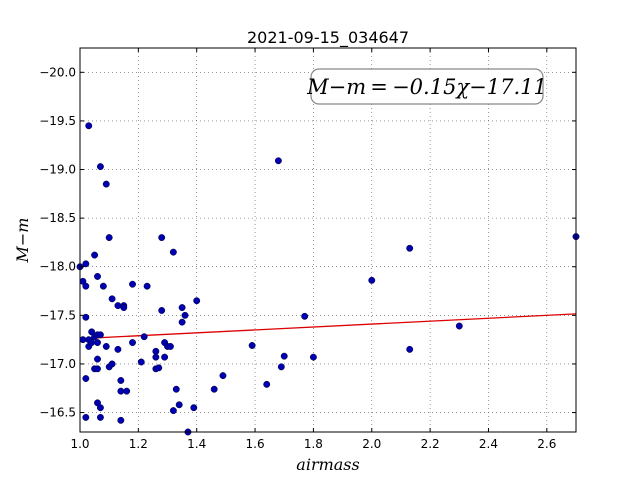 This screenshot has height=480, width=640. I want to click on x-tick-label: 2.2, so click(430, 444).